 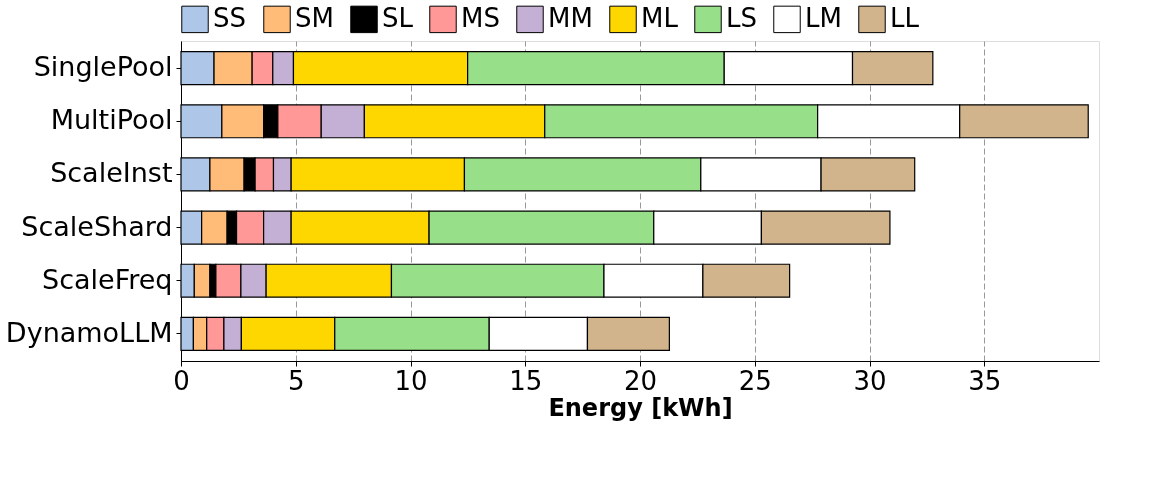 I want to click on x-tick-label: 5, so click(x=296, y=380).